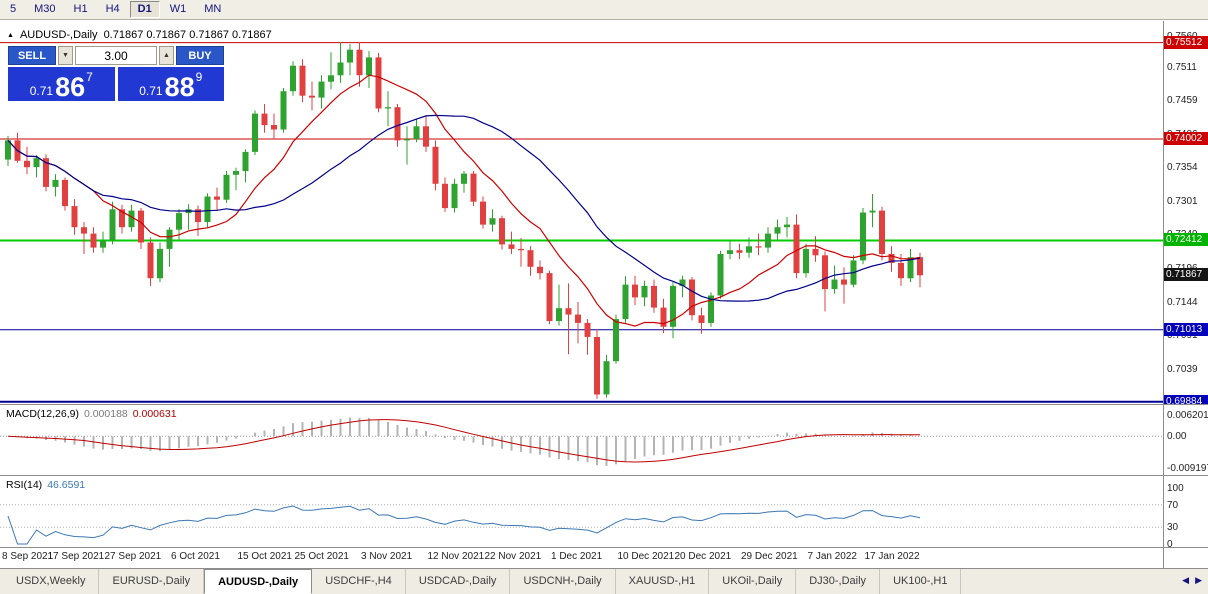 The height and width of the screenshot is (594, 1208). I want to click on one-click-trading-panel: SELL ▼ ▲ BUY 0.71 86 7 0.71 88 9, so click(116, 73).